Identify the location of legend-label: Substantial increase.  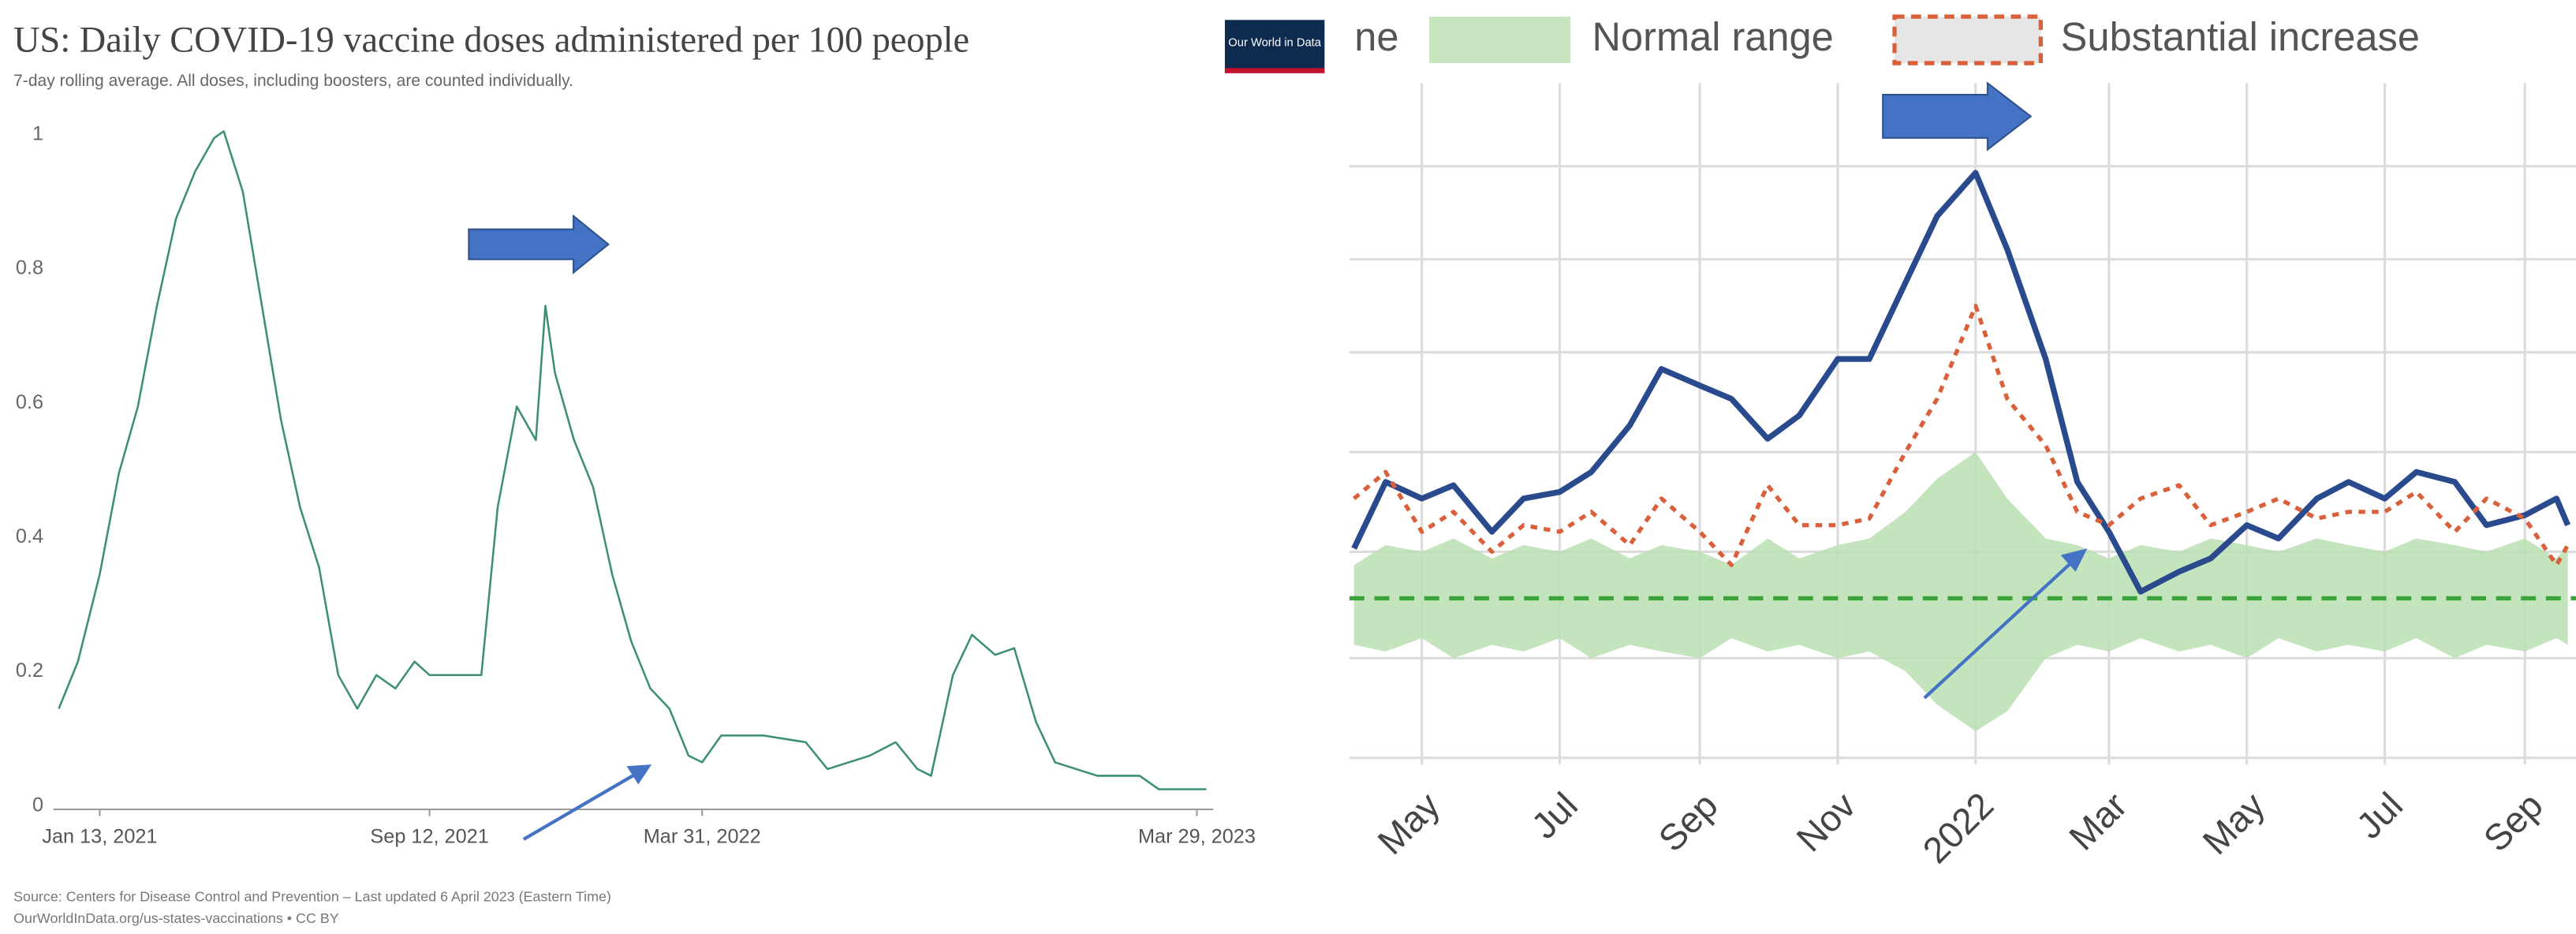
(2240, 36).